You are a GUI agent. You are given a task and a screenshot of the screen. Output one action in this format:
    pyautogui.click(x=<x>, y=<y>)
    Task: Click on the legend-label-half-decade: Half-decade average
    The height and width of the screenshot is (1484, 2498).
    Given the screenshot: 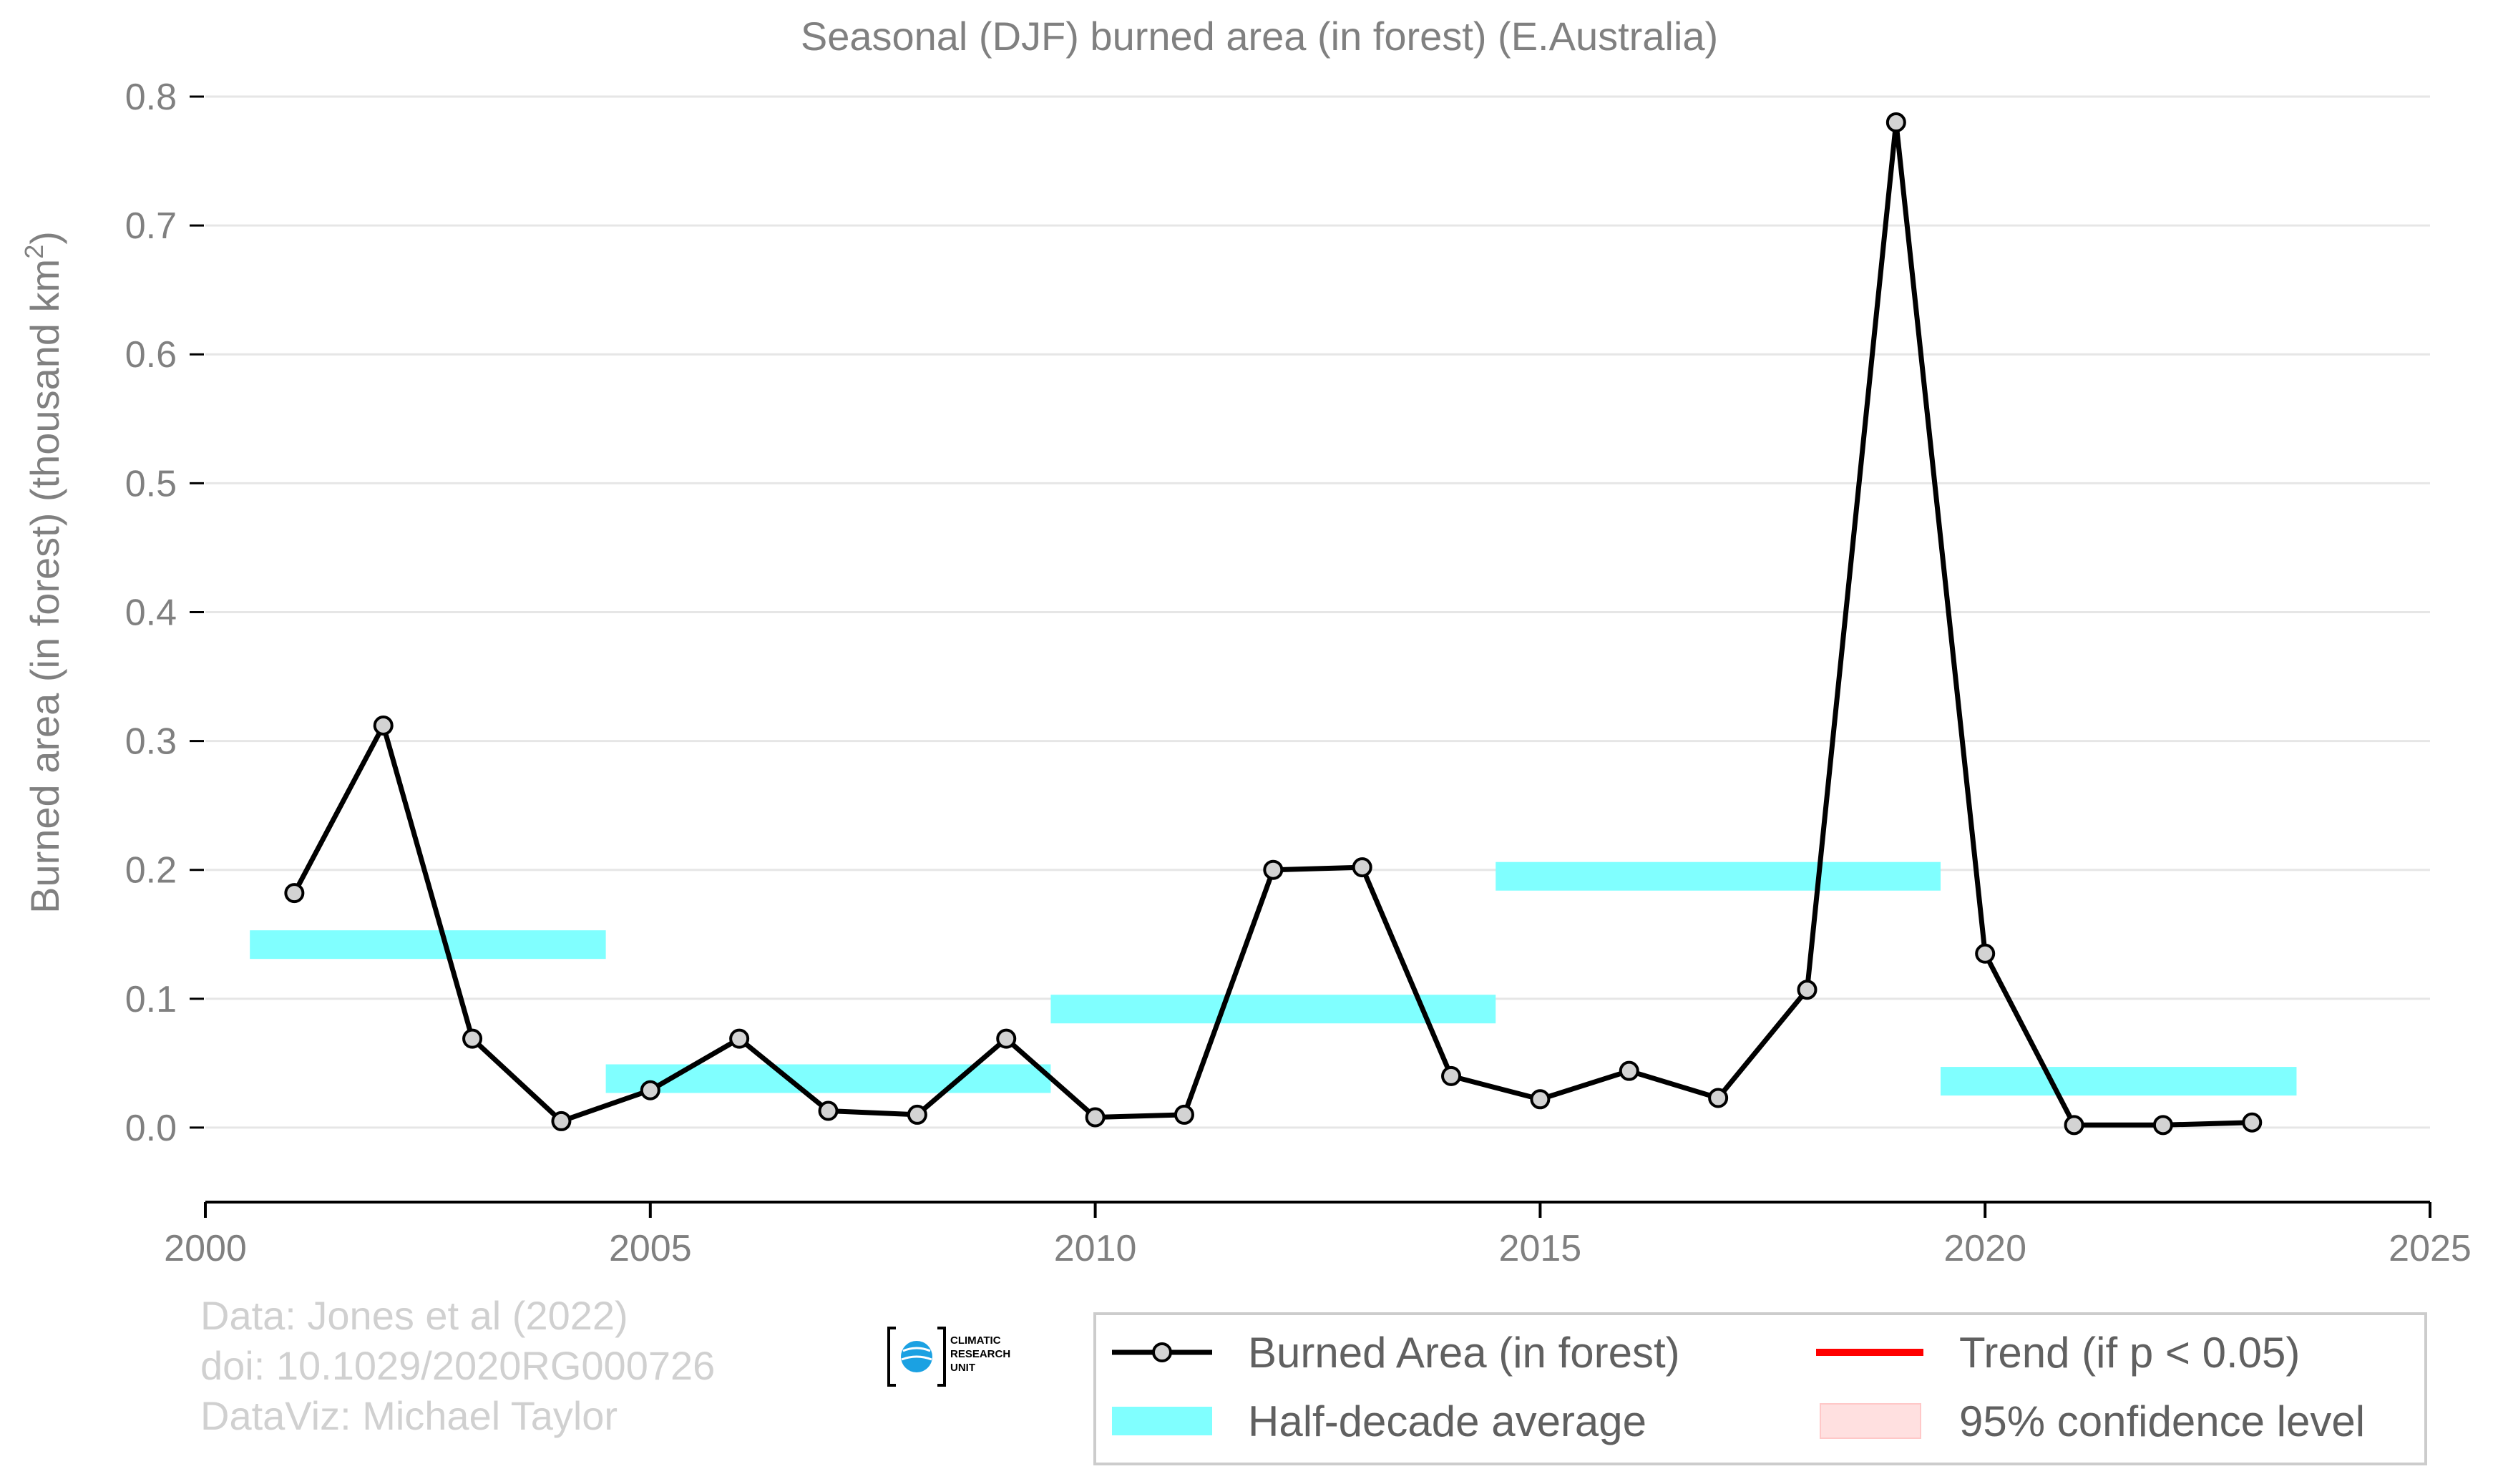 What is the action you would take?
    pyautogui.click(x=1447, y=1421)
    